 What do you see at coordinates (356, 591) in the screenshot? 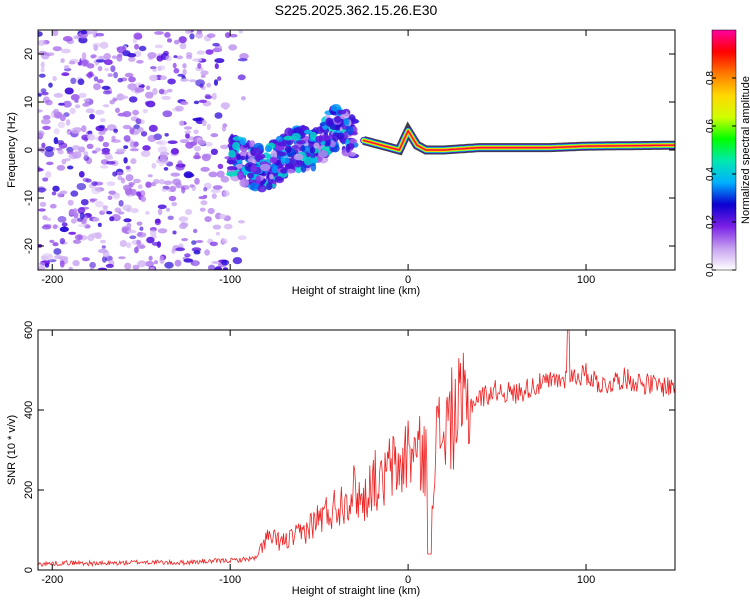
I see `snr-x-label: Height of straight line (km)` at bounding box center [356, 591].